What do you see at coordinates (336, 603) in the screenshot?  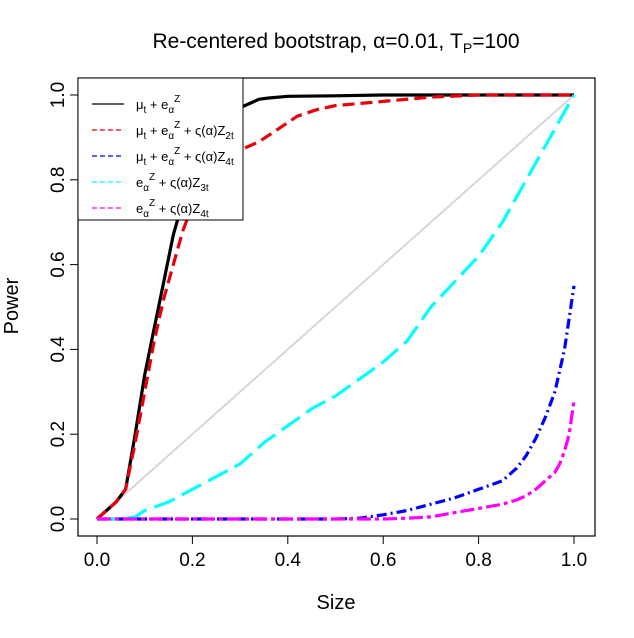 I see `x-axis-label: Size` at bounding box center [336, 603].